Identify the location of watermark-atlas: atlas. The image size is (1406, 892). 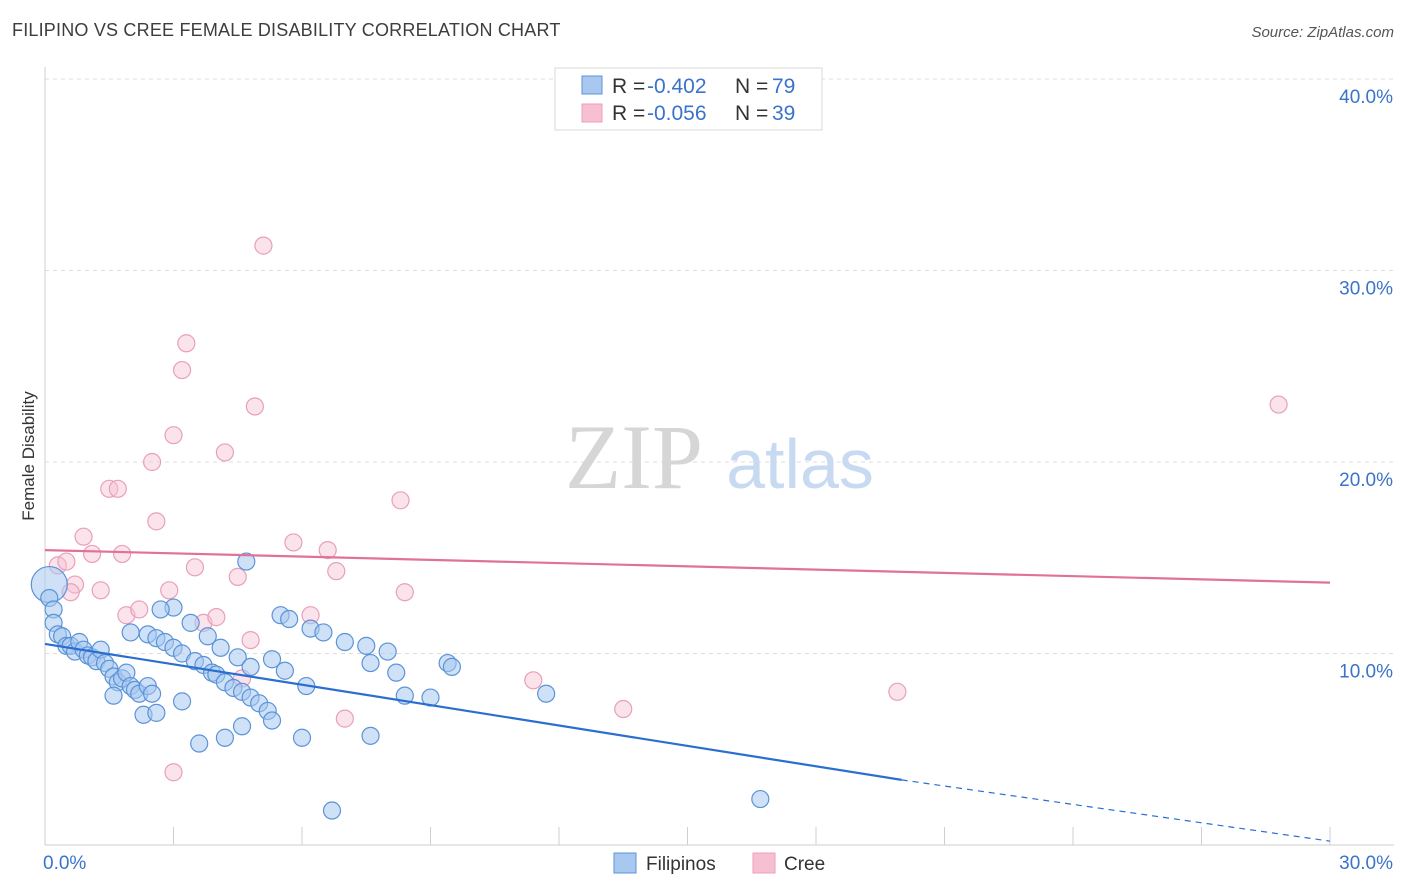
(800, 464).